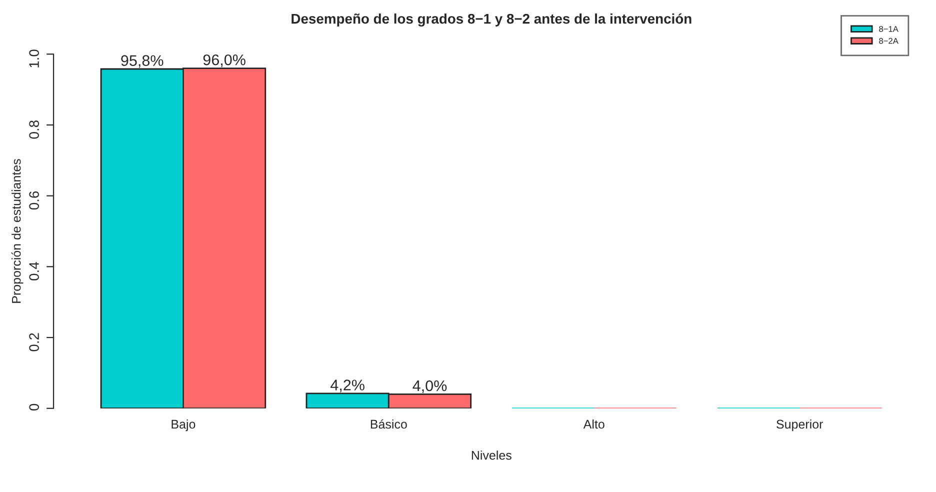 This screenshot has height=492, width=936. I want to click on data-label: 4,2%, so click(347, 386).